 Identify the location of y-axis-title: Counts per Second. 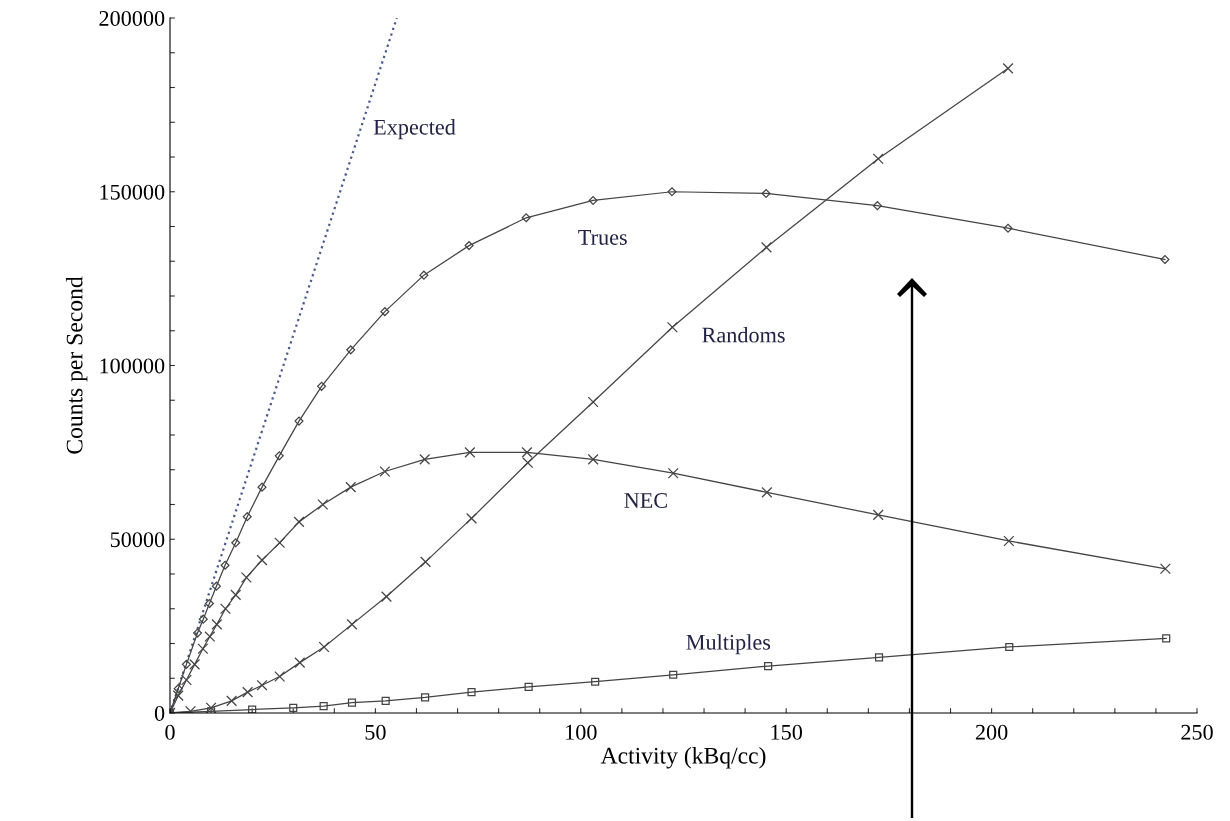
(76, 365).